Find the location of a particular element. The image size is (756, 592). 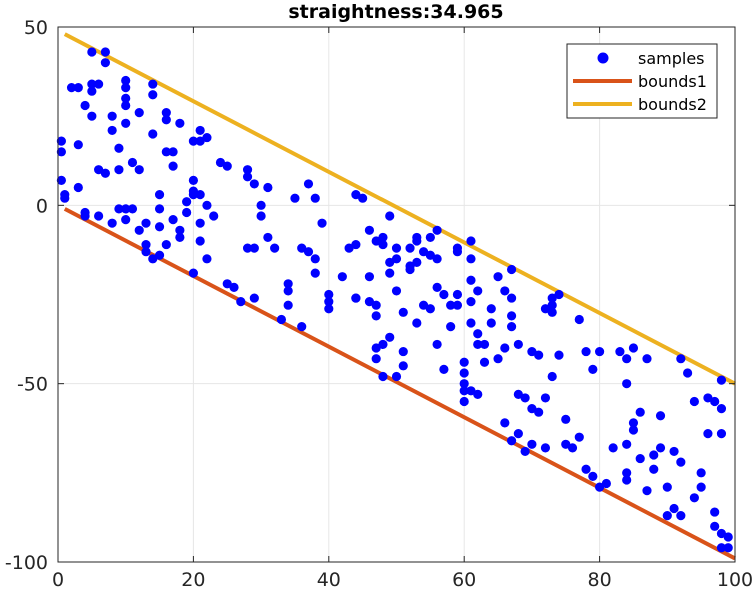

x-tick-label: 20 is located at coordinates (193, 580).